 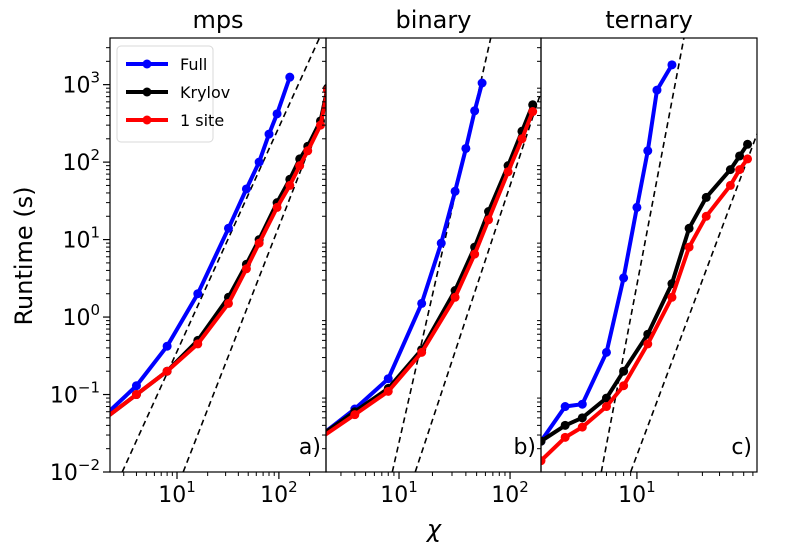 I want to click on series-line-krylov, so click(x=645, y=293).